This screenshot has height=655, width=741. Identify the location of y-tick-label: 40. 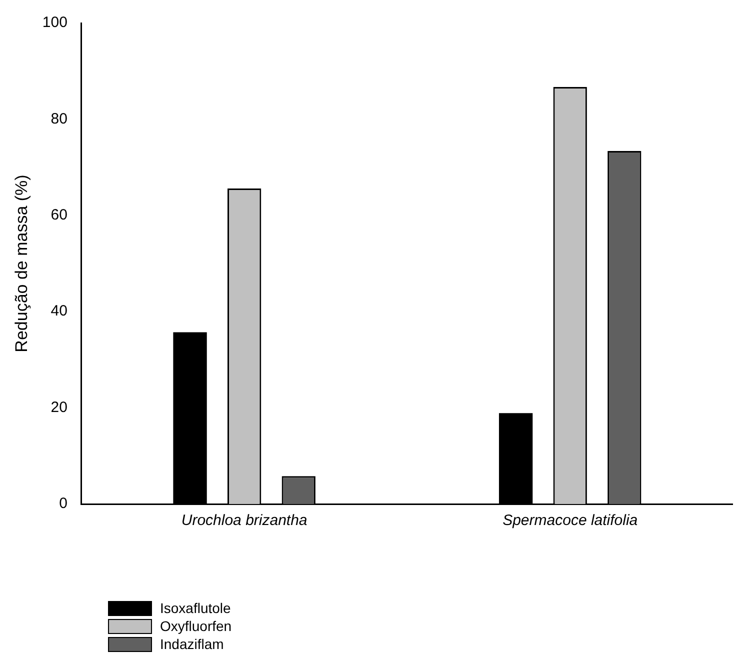
(59, 311).